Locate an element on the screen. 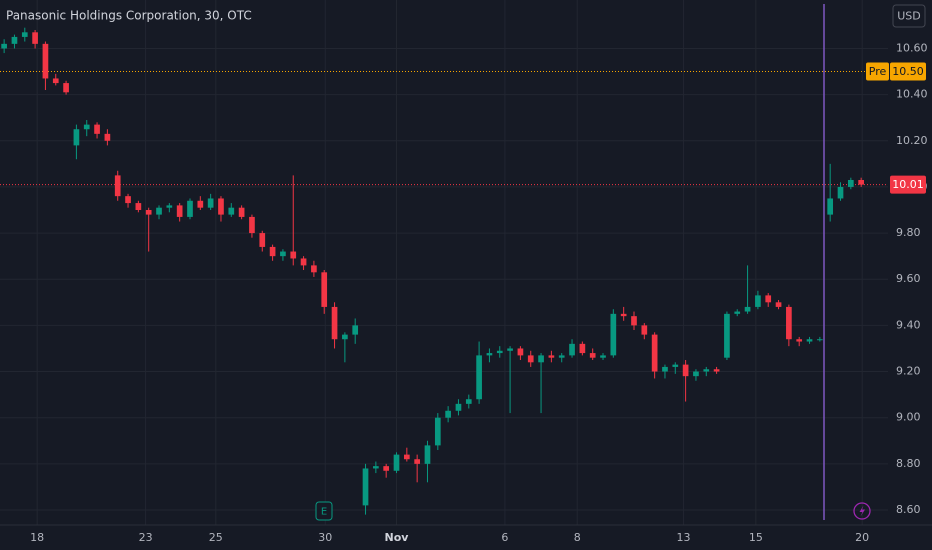  y-tick-label: 9.00 is located at coordinates (908, 417).